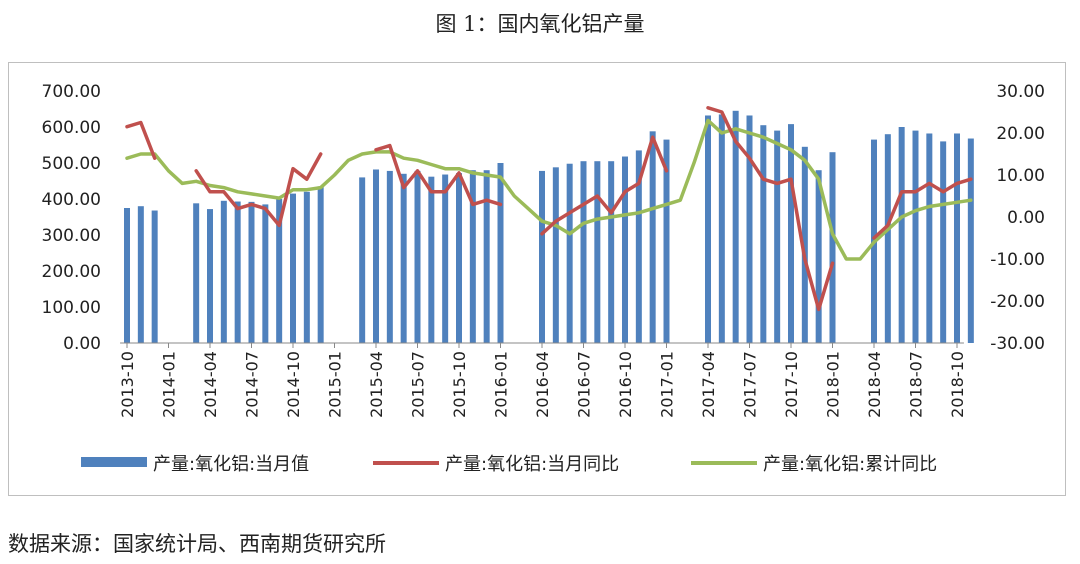  Describe the element at coordinates (252, 384) in the screenshot. I see `x-axis-tick-label: 2014-07` at that location.